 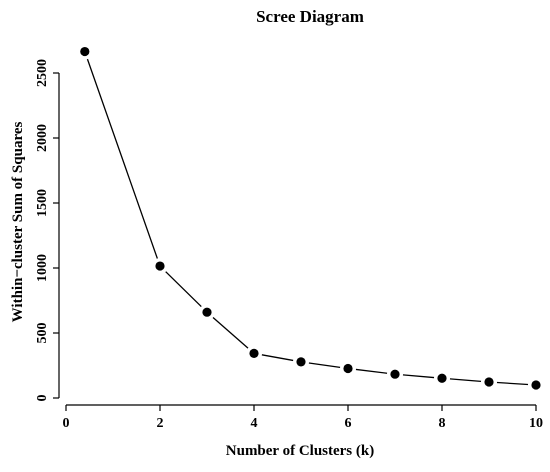 I want to click on x-tick-label: 0, so click(x=66, y=423).